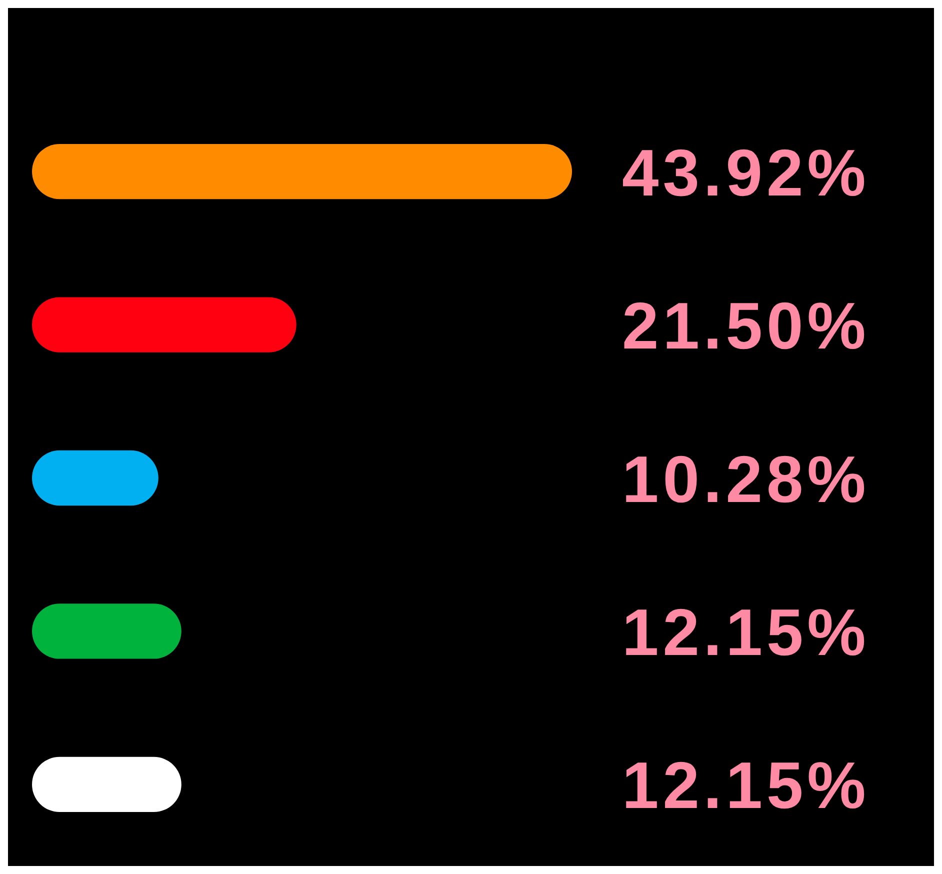 The width and height of the screenshot is (942, 874). I want to click on data-label: 10.28%, so click(746, 479).